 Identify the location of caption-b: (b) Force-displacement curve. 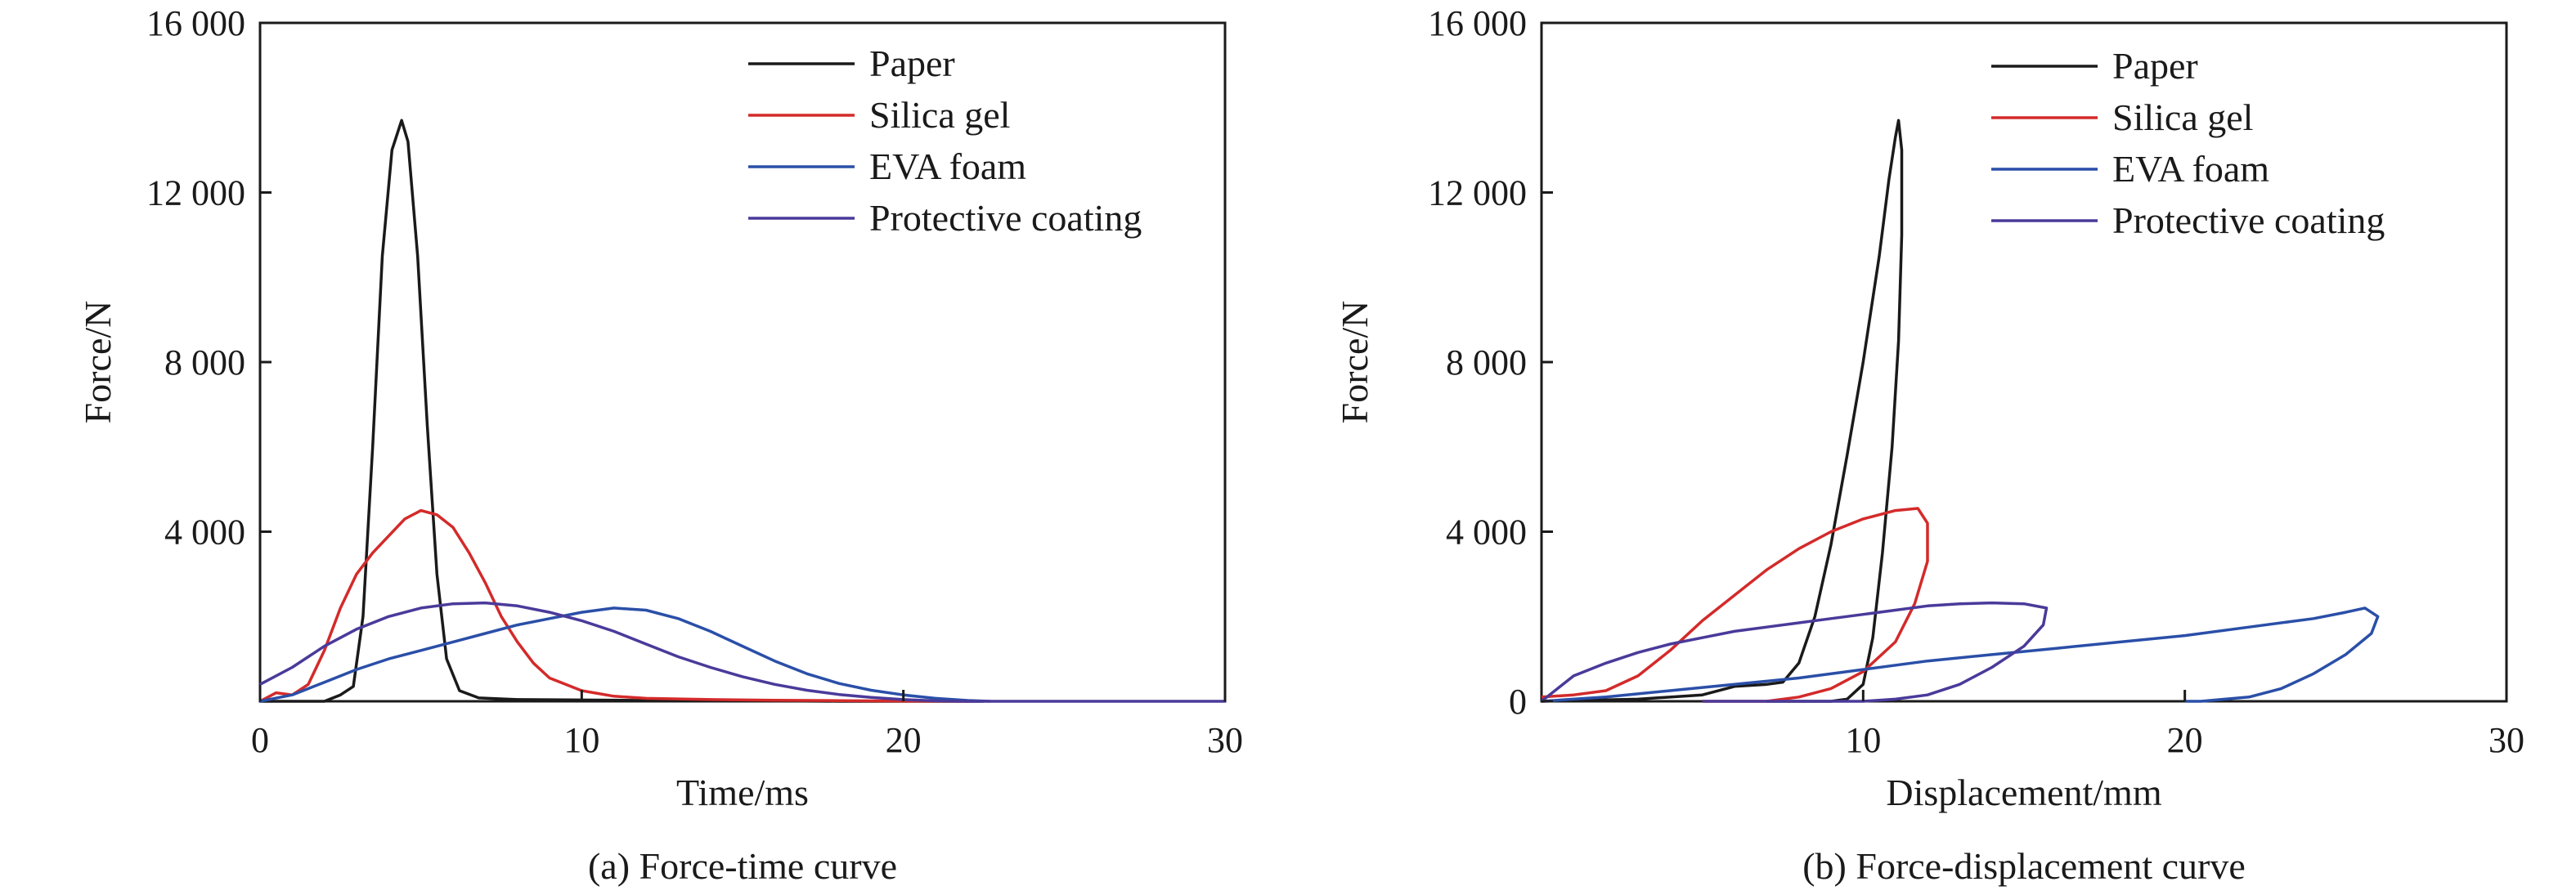
(2024, 866).